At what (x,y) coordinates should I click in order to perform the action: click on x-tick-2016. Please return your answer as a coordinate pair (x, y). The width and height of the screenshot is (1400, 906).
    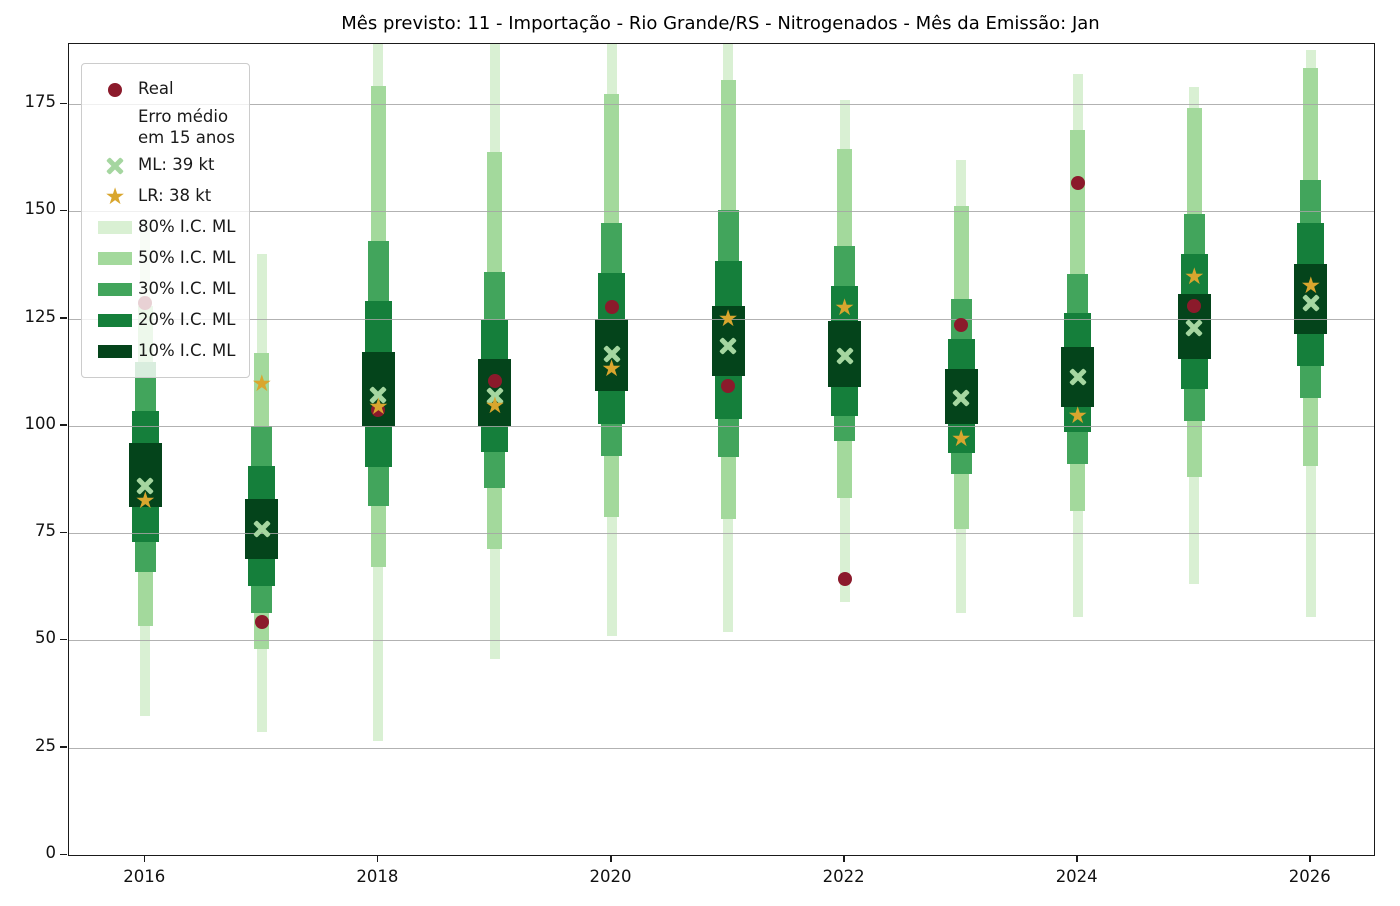
    Looking at the image, I should click on (144, 858).